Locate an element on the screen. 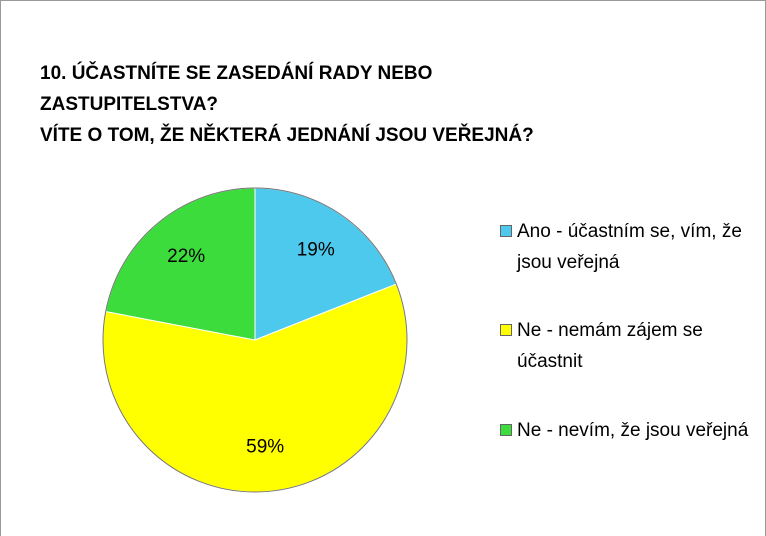  value-label: 22% is located at coordinates (186, 256).